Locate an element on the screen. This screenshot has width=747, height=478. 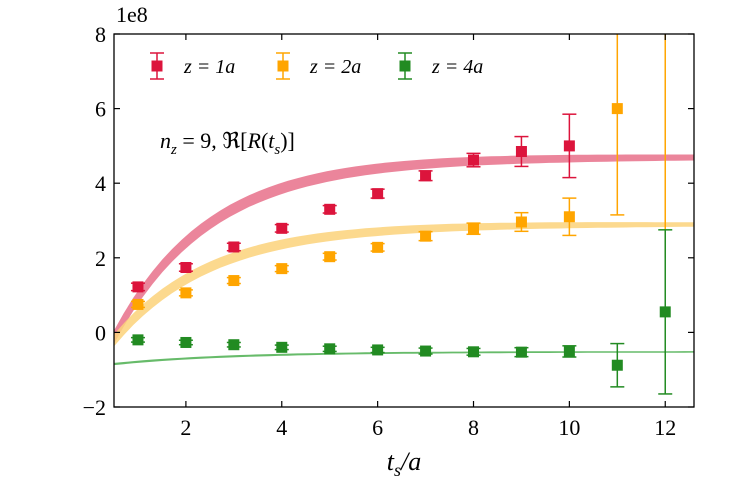
x-axis-label: ts/a is located at coordinates (404, 462).